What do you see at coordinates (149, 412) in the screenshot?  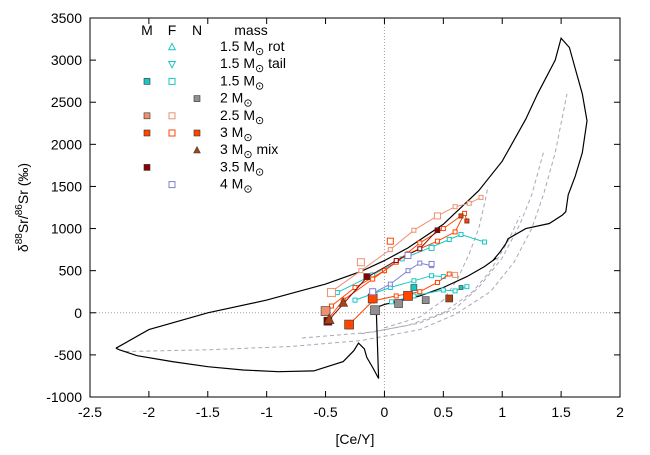 I see `x-tick-label-1: -2` at bounding box center [149, 412].